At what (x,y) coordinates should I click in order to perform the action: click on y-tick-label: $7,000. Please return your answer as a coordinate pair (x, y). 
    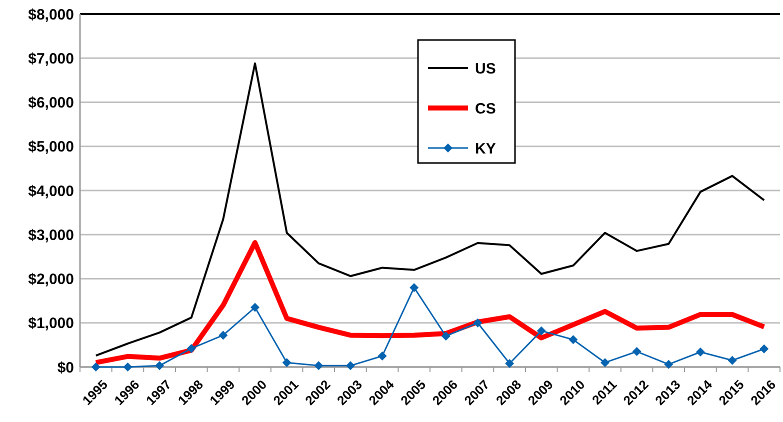
    Looking at the image, I should click on (51, 59).